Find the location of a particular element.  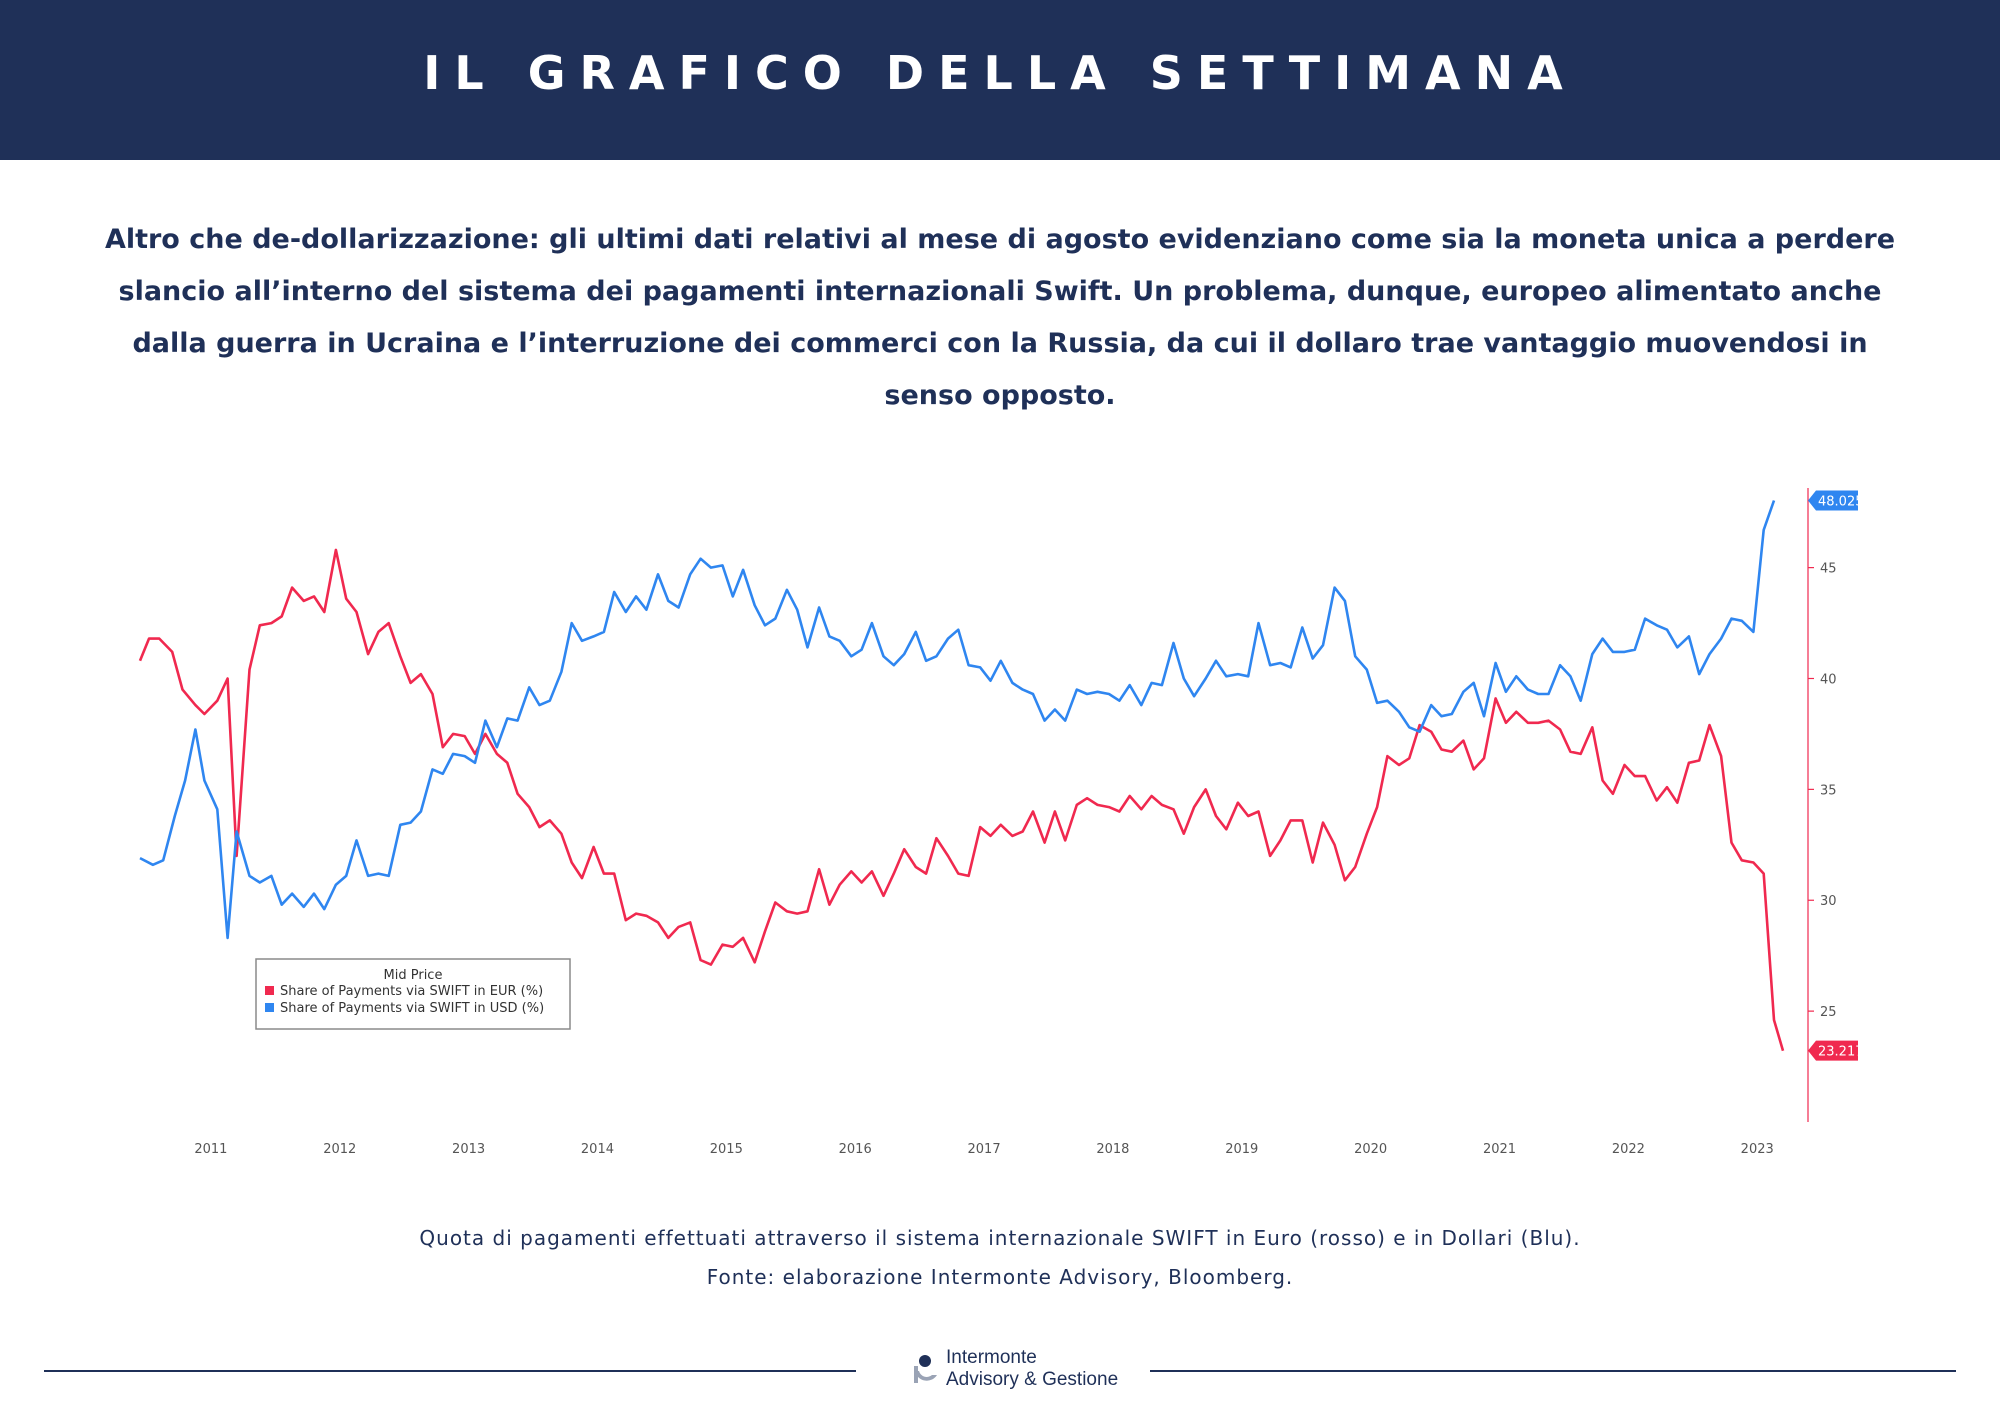

y-tick-label: 30 is located at coordinates (1828, 901).